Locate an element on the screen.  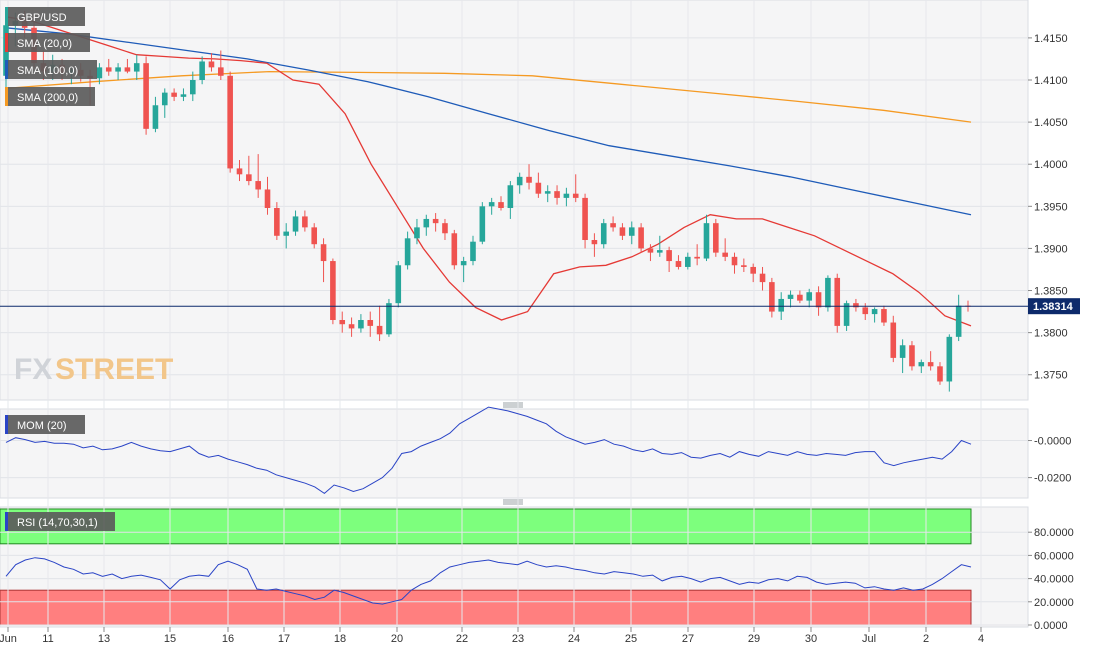
rsi-y-tick: 60.0000 is located at coordinates (1054, 556).